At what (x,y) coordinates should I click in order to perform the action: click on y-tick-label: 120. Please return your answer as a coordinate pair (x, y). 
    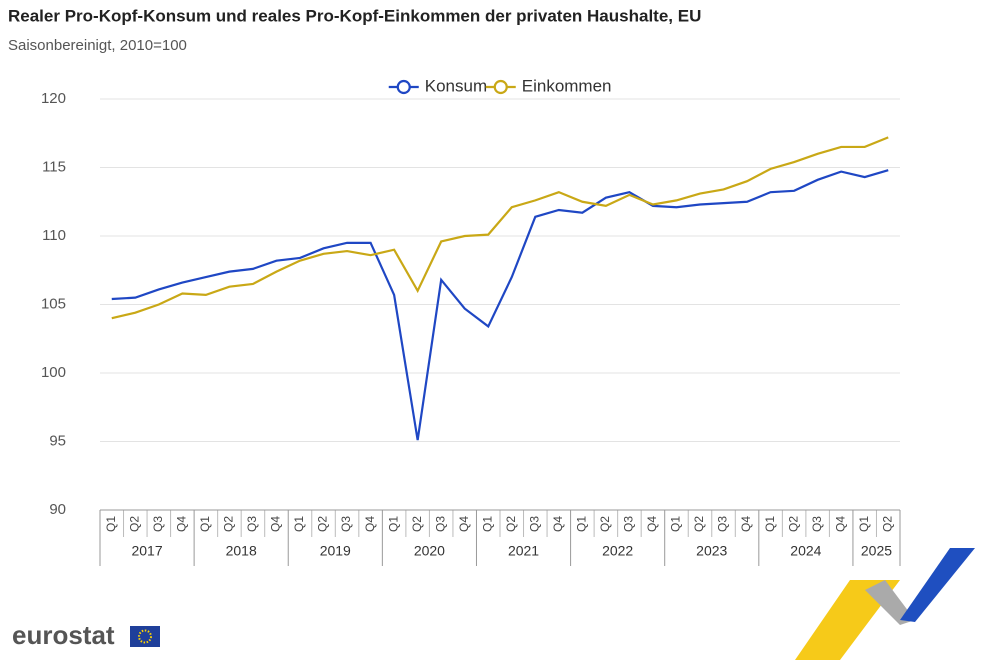
    Looking at the image, I should click on (53, 98).